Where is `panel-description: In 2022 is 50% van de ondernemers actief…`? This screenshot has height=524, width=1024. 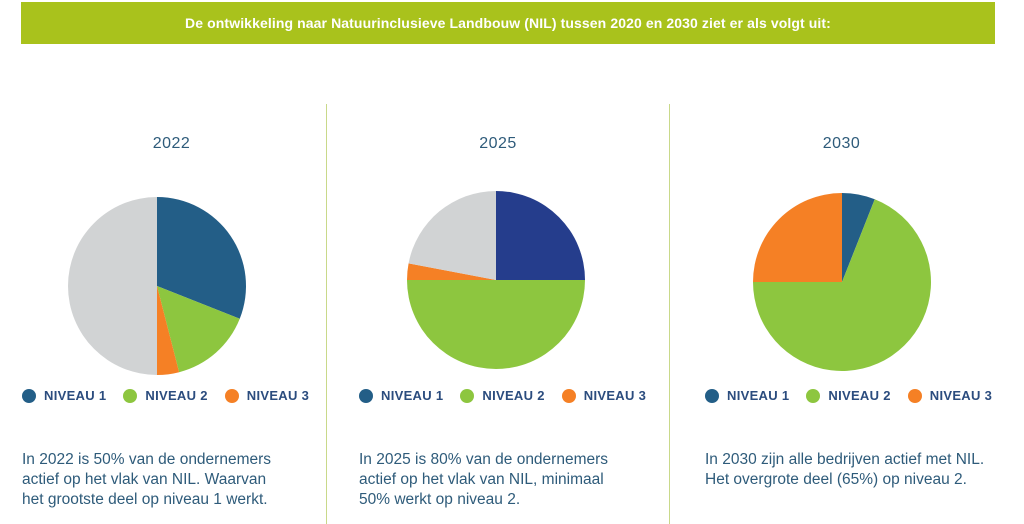
panel-description: In 2022 is 50% van de ondernemers actief… is located at coordinates (147, 479).